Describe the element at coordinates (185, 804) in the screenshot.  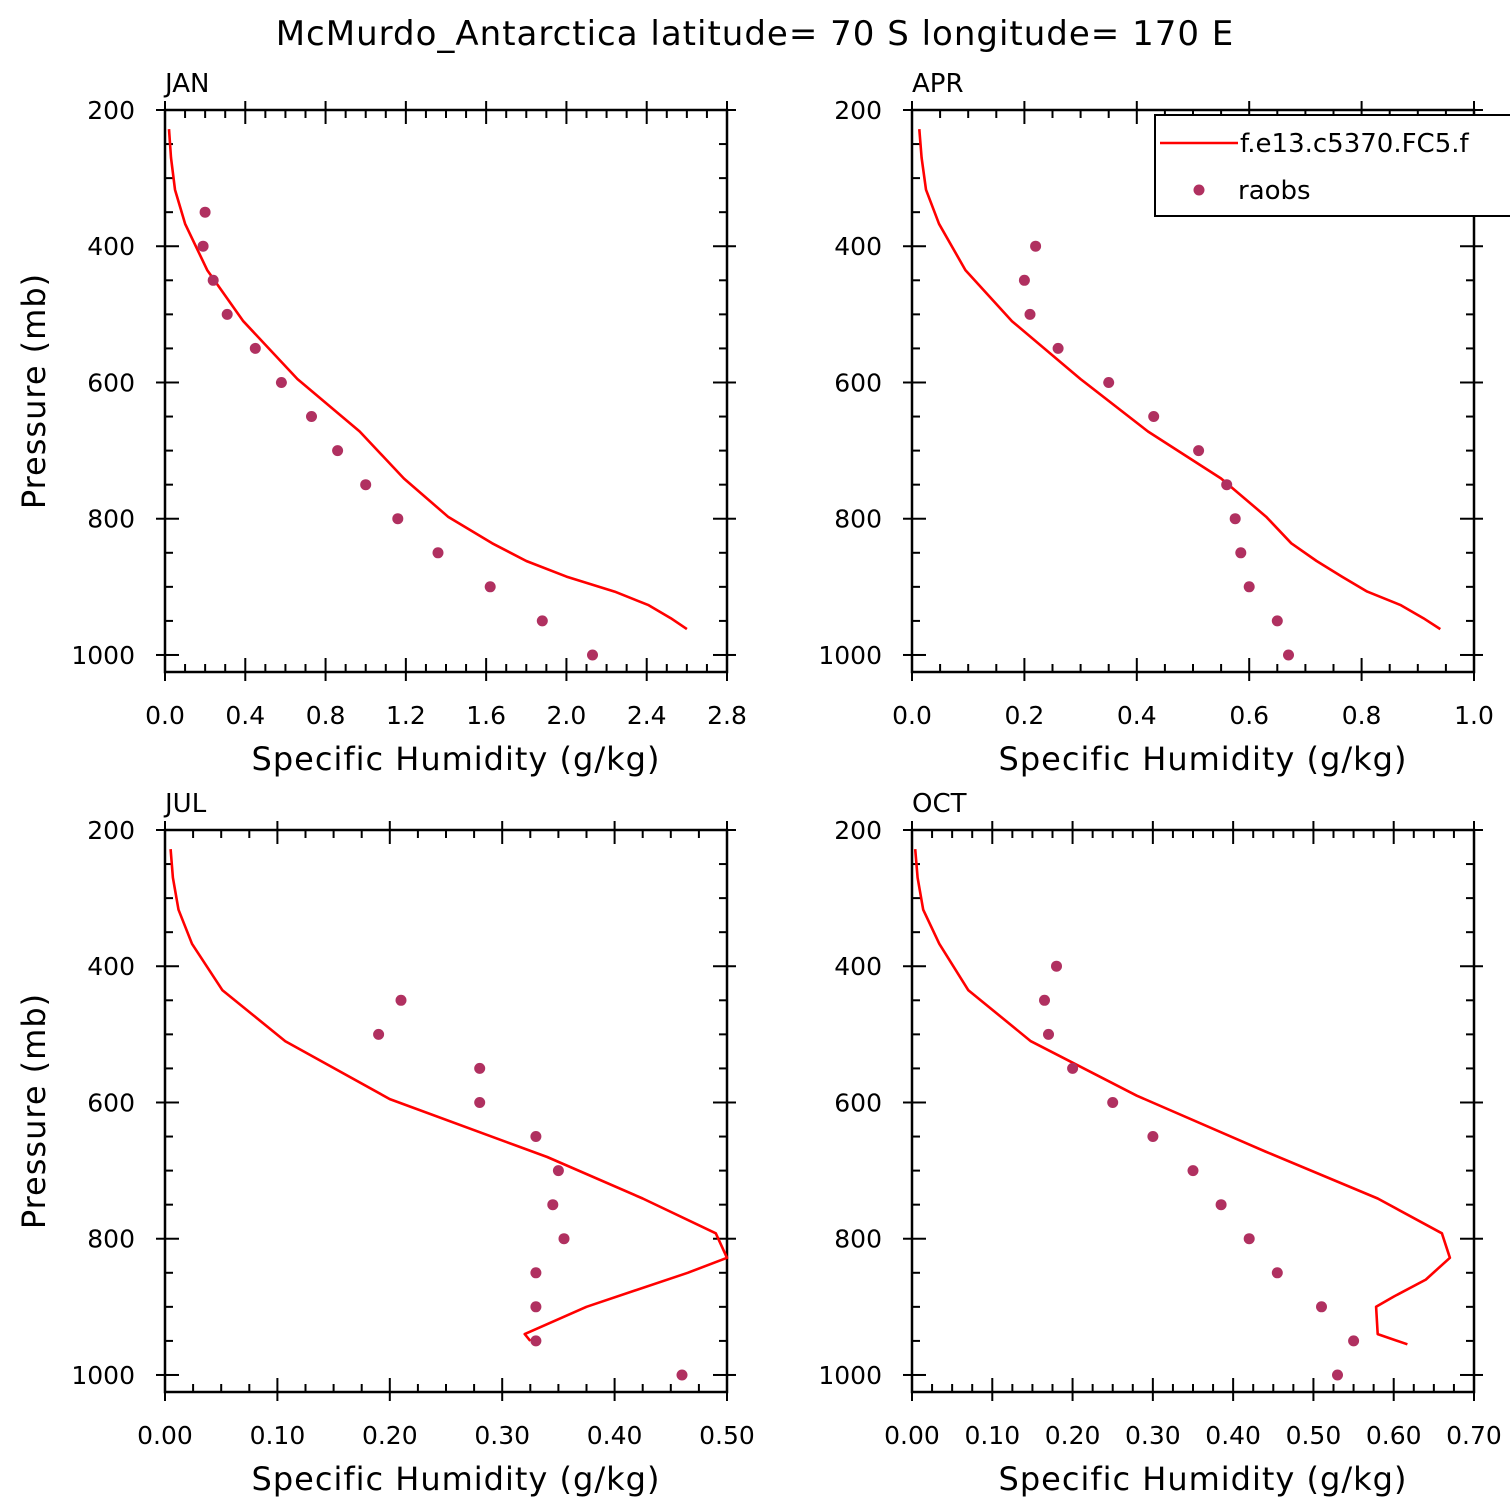
I see `panel-title-jul: JUL` at that location.